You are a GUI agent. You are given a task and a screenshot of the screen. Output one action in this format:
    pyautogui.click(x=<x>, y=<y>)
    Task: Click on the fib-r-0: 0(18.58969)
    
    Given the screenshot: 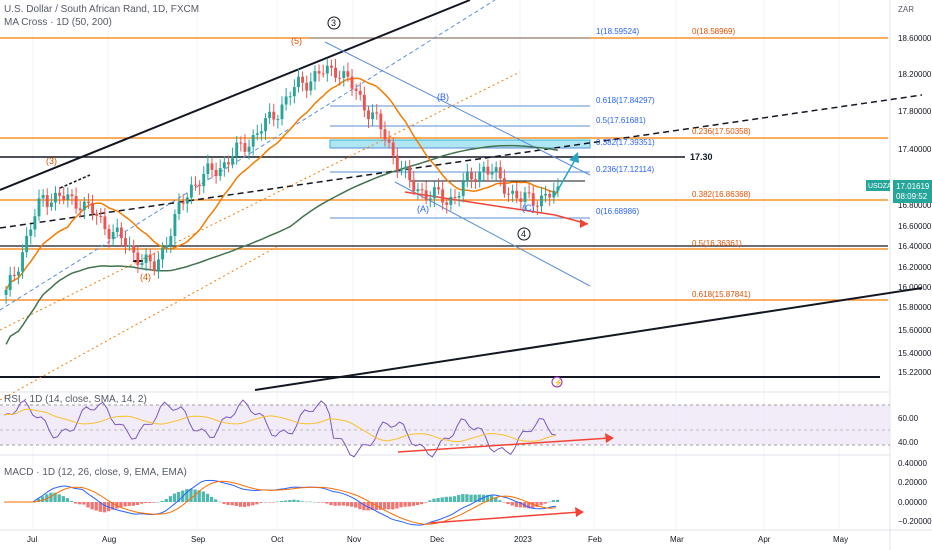 What is the action you would take?
    pyautogui.click(x=713, y=31)
    